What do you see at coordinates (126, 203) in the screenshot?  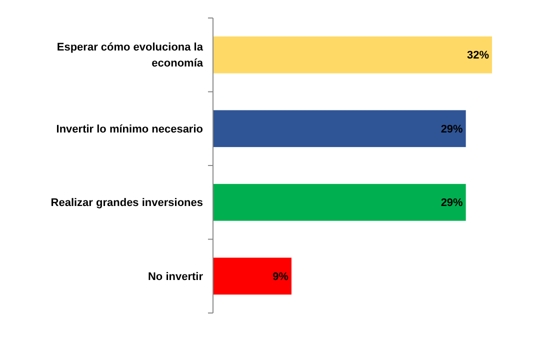 I see `y-tick-label: Realizar grandes inversiones` at bounding box center [126, 203].